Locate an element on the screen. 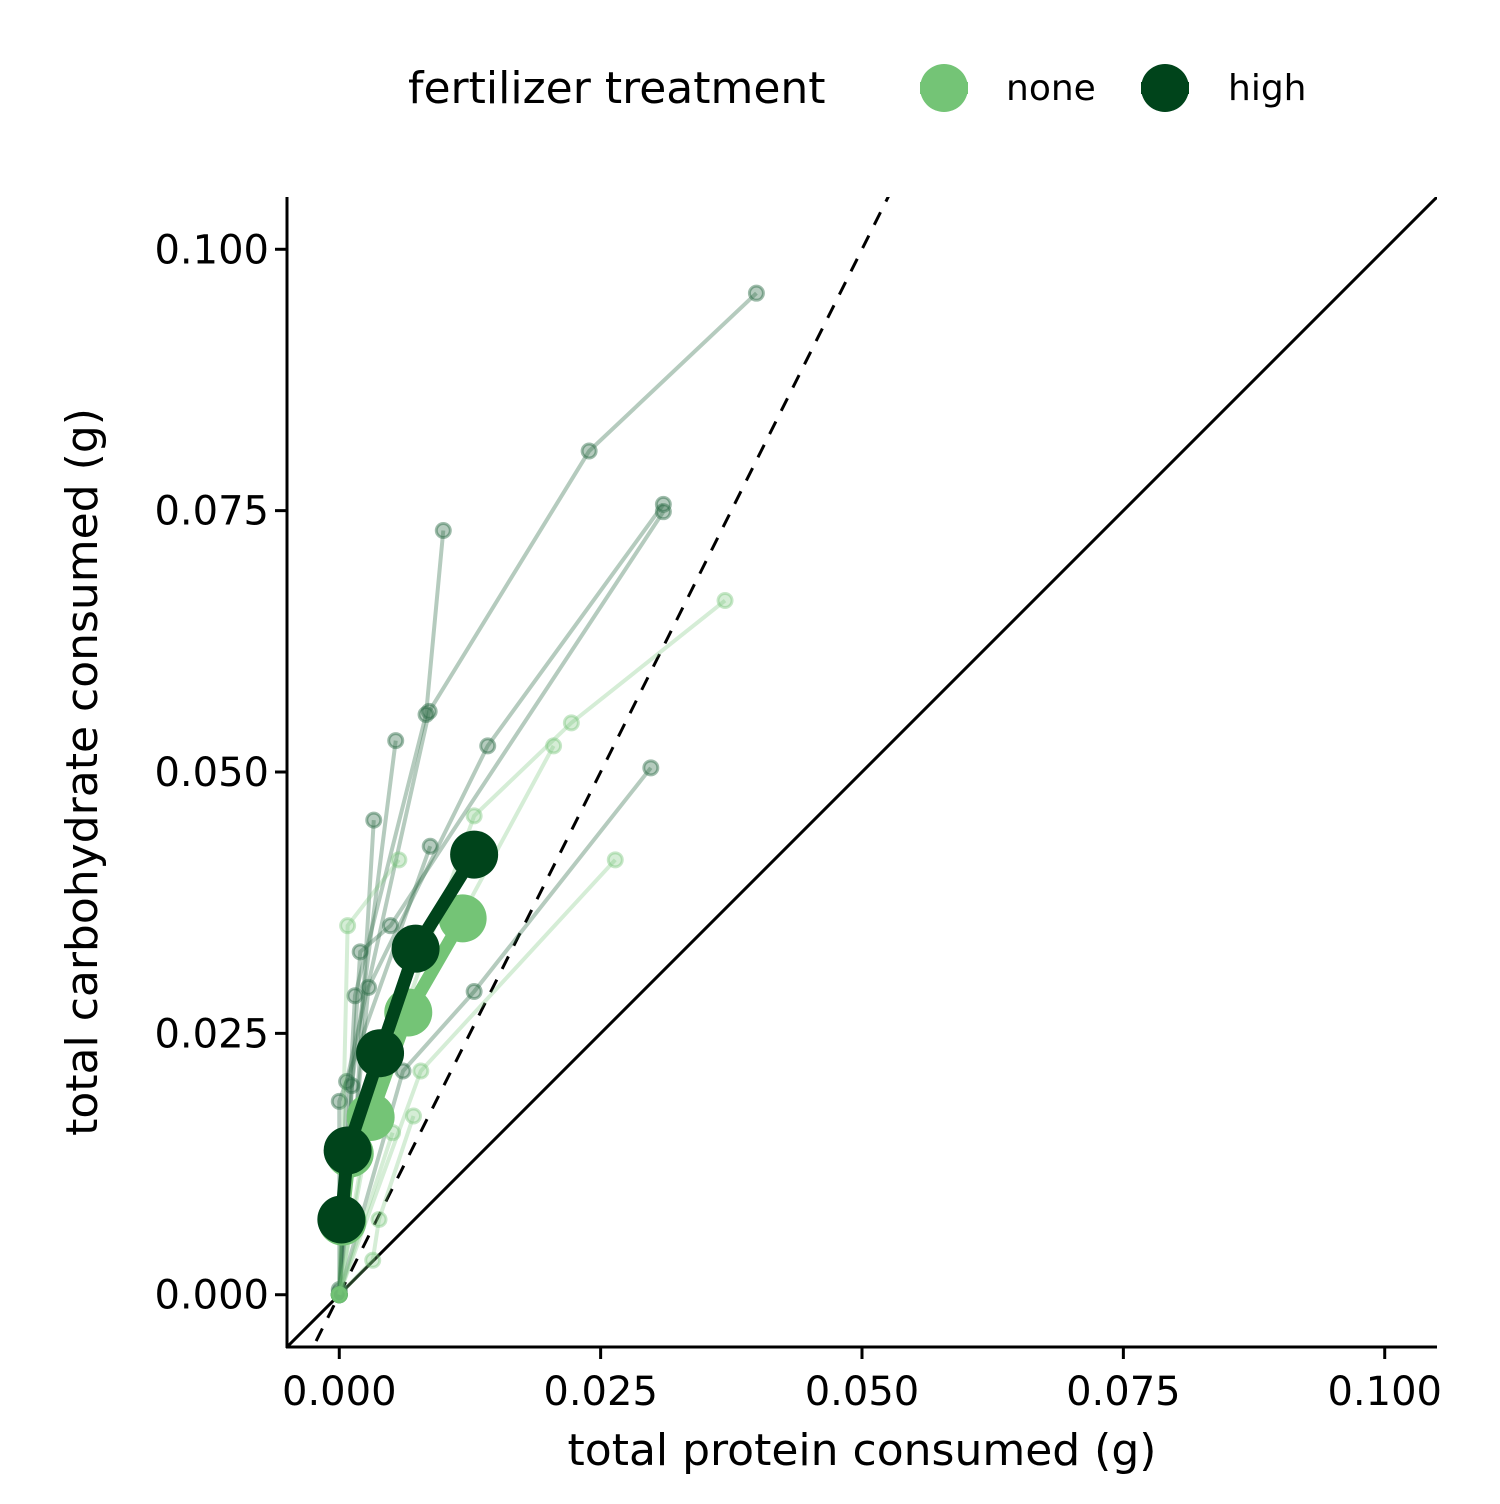 The width and height of the screenshot is (1500, 1504). legend-label-high: high is located at coordinates (1267, 88).